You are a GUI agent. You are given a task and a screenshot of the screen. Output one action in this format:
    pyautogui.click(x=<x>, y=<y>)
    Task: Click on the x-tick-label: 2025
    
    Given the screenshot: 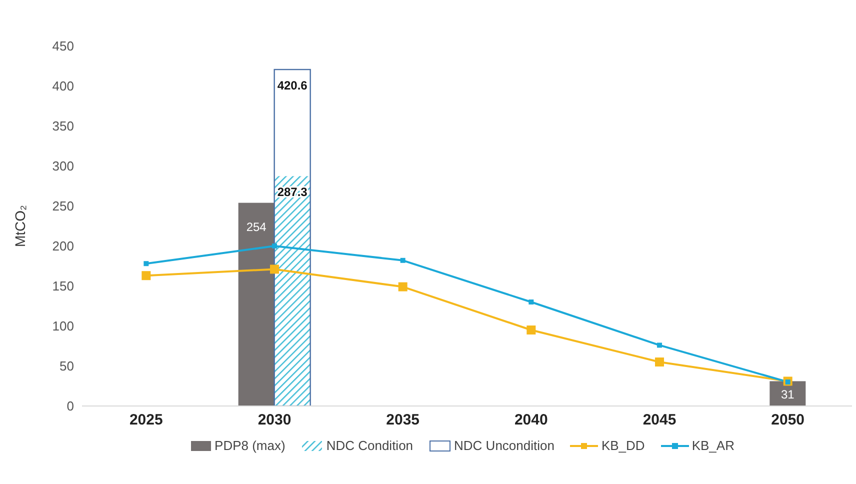 What is the action you would take?
    pyautogui.click(x=146, y=420)
    